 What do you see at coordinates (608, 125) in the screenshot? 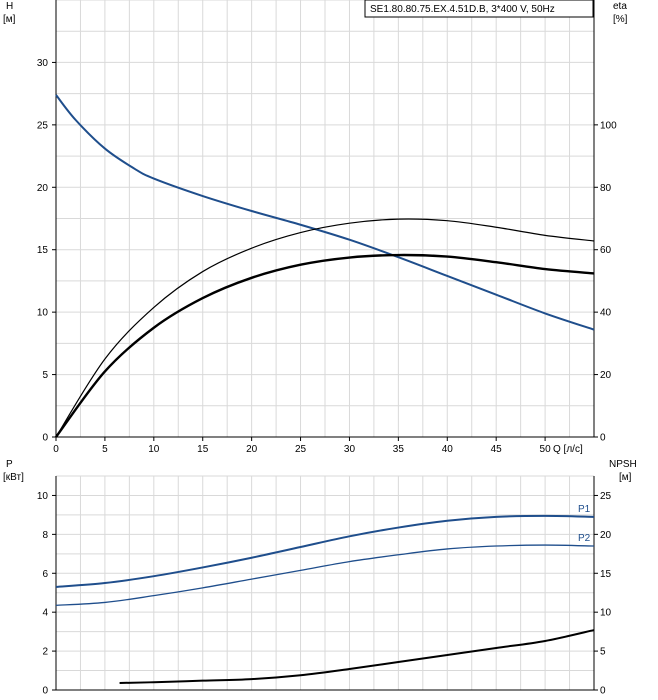
I see `right-tick-label: 100` at bounding box center [608, 125].